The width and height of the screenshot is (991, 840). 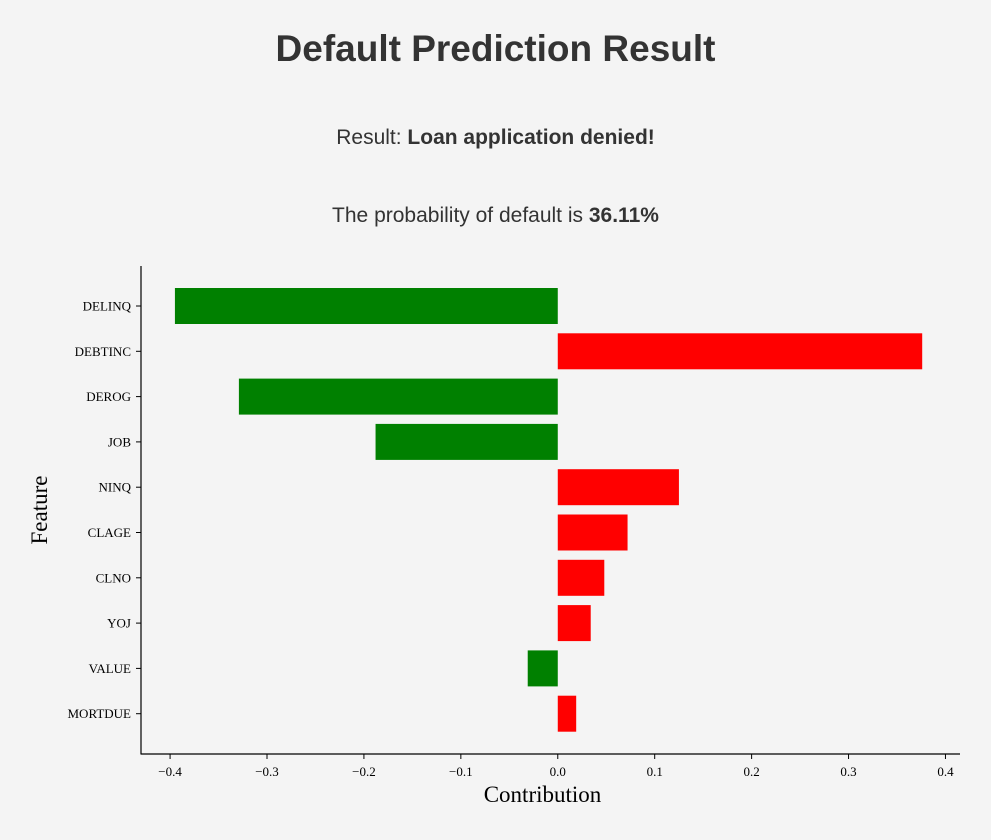 I want to click on probability-line: The probability of default is 36.11%, so click(x=495, y=216).